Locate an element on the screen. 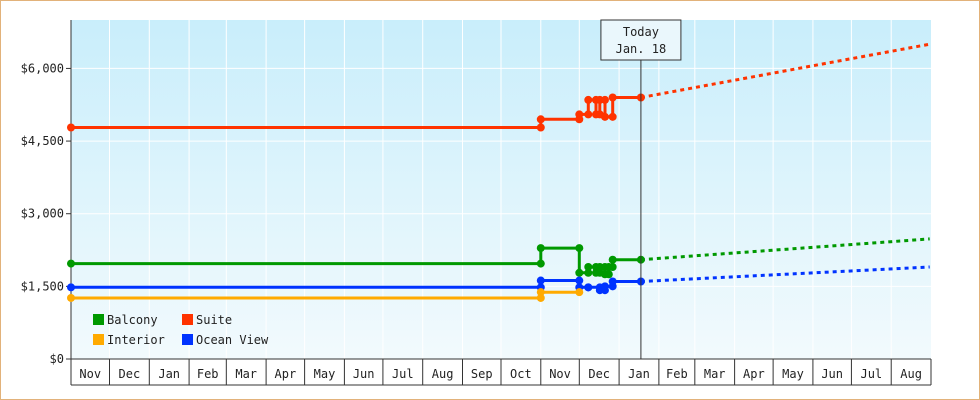 The image size is (980, 400). month-label: Sep is located at coordinates (482, 374).